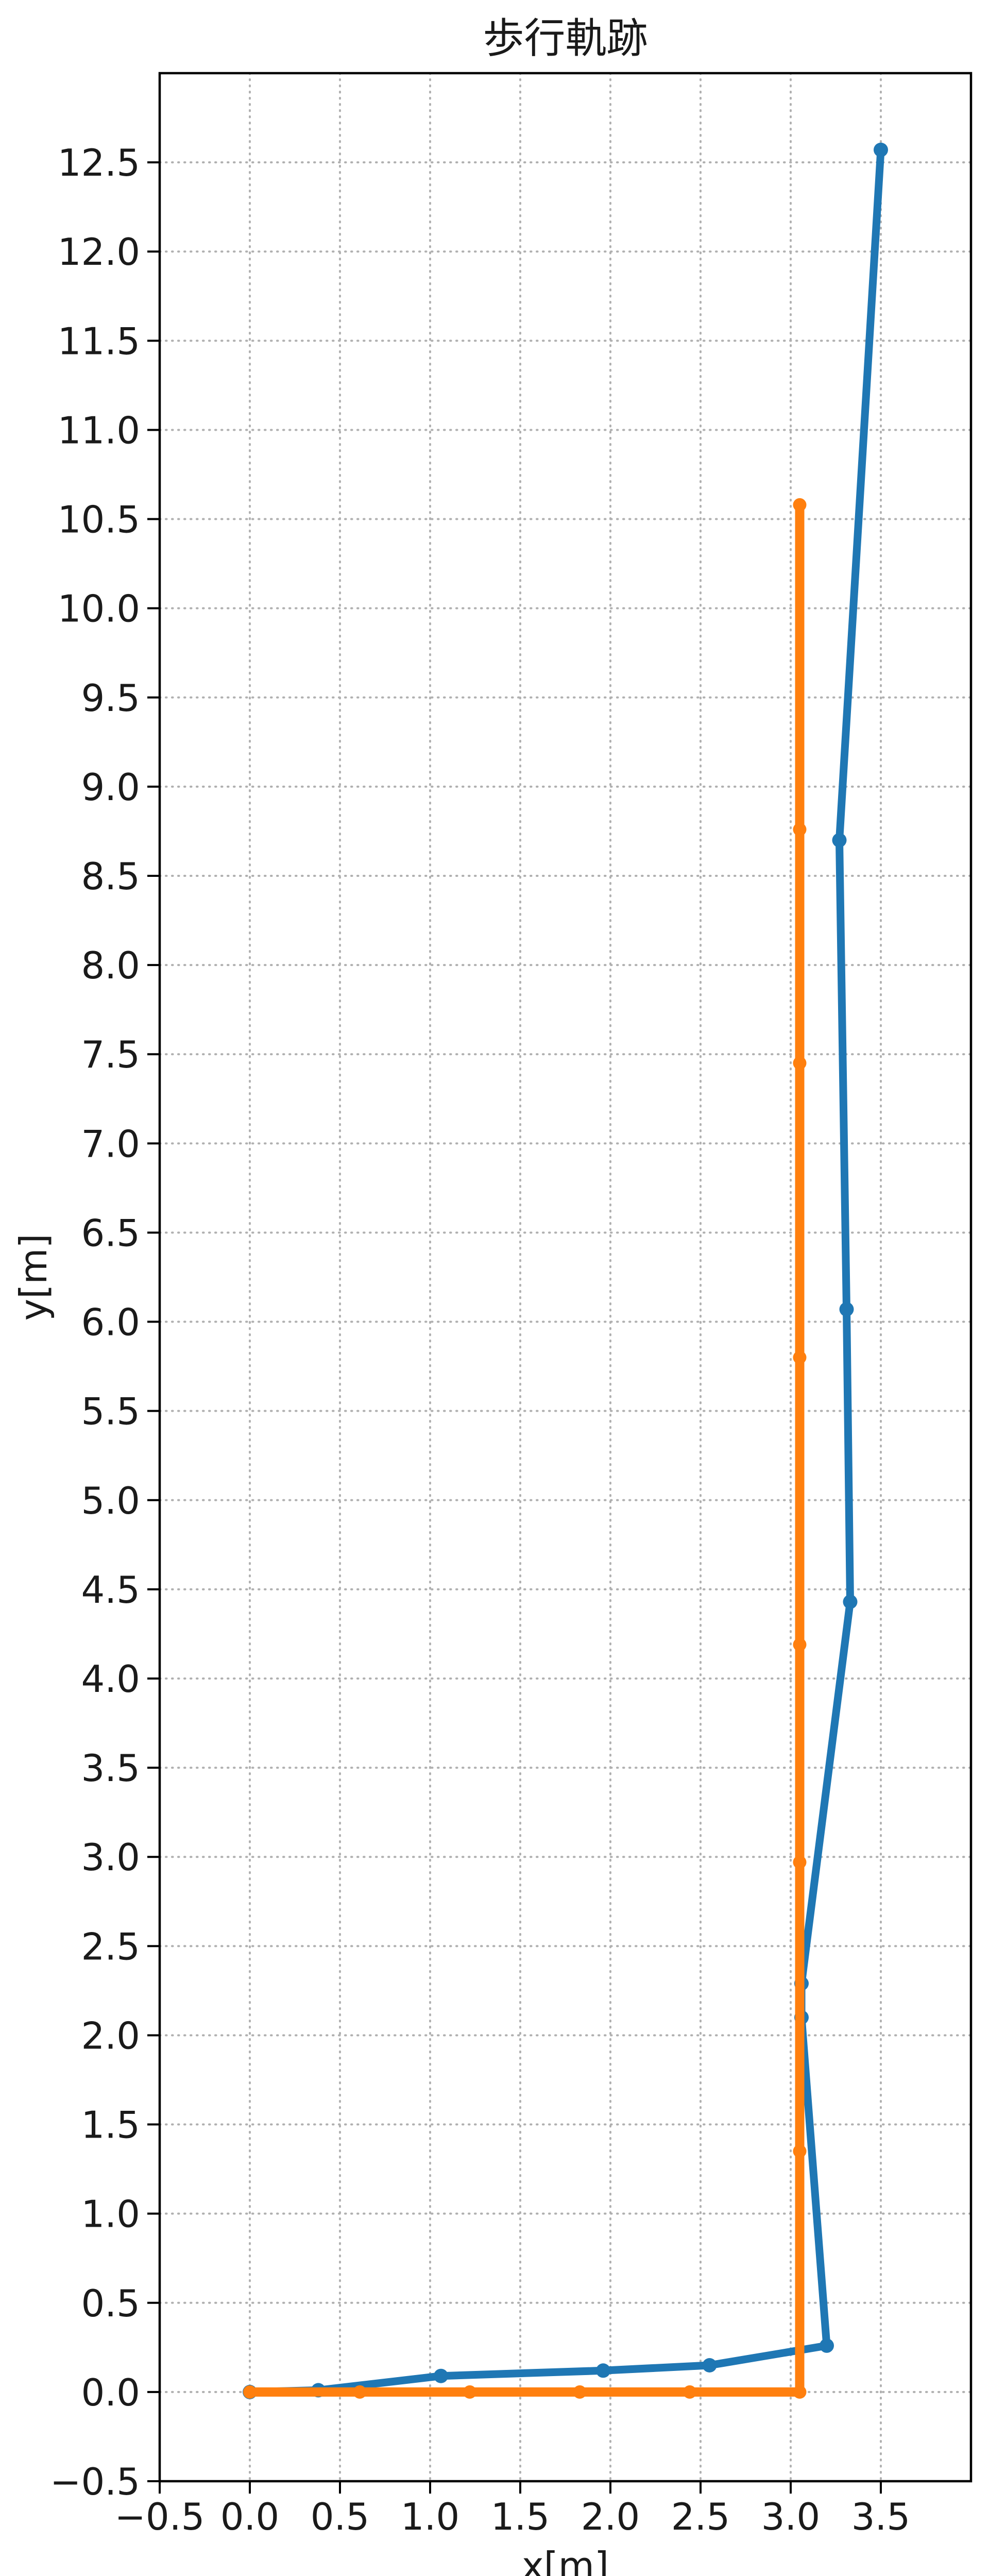 The image size is (989, 2576). Describe the element at coordinates (340, 2517) in the screenshot. I see `x-tick-label: 0.5` at that location.